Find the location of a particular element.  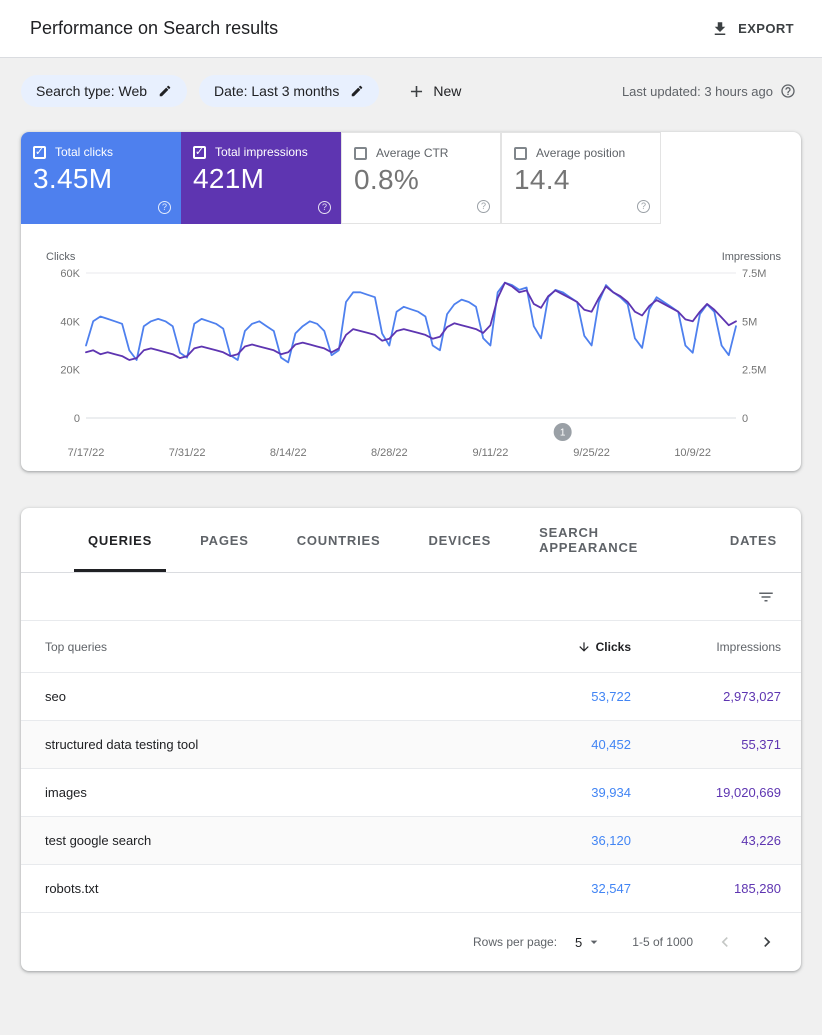

right-tick-label: 2.5M is located at coordinates (754, 371).